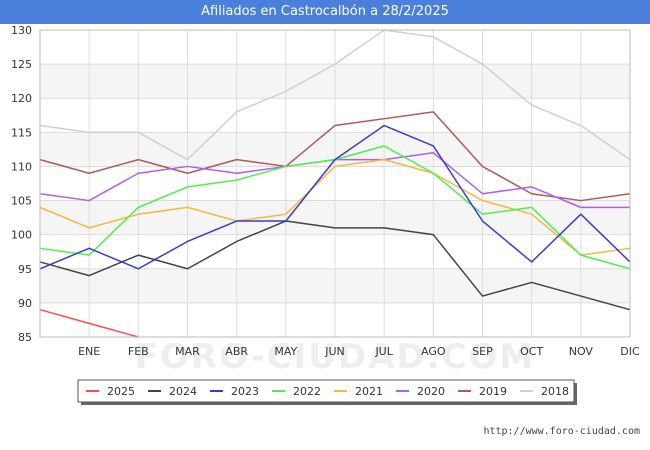 Image resolution: width=650 pixels, height=450 pixels. I want to click on x-tick-label: MAR, so click(187, 351).